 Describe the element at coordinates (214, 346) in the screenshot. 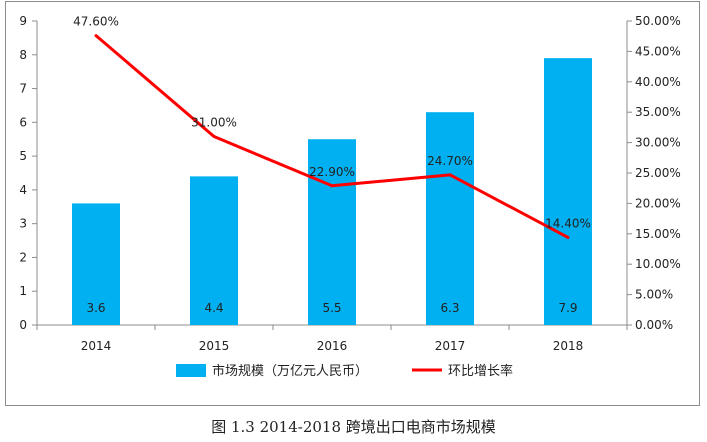

I see `x-tick-label: 2015` at that location.